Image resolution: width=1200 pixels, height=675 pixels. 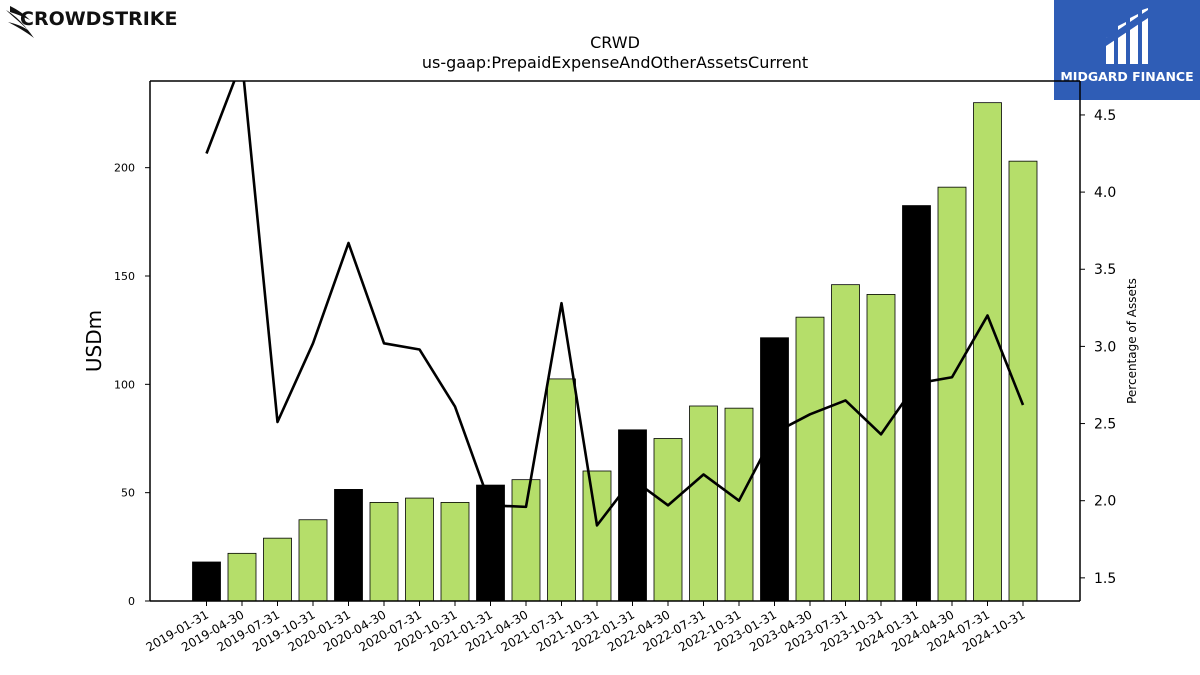 What do you see at coordinates (131, 601) in the screenshot?
I see `y-tick-label: 0` at bounding box center [131, 601].